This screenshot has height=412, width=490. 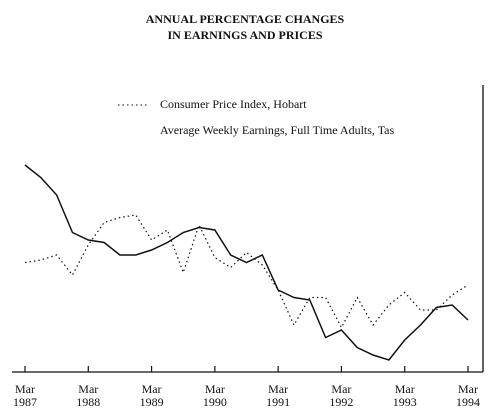 I want to click on legend-label: Consumer Price Index, Hobart, so click(x=233, y=104).